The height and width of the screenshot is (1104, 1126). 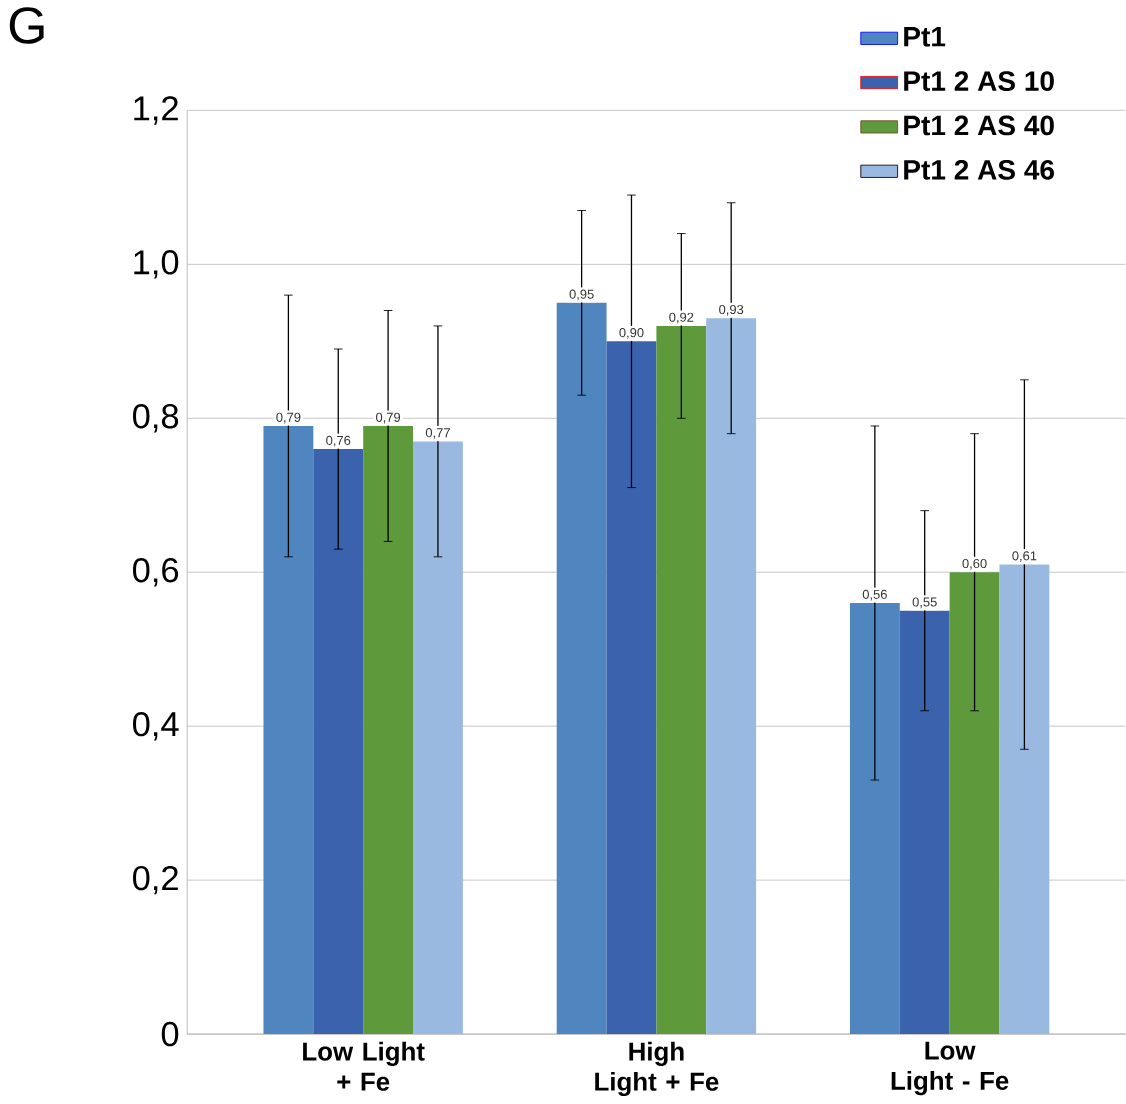 What do you see at coordinates (979, 125) in the screenshot?
I see `legend-label: Pt1 2 AS 40` at bounding box center [979, 125].